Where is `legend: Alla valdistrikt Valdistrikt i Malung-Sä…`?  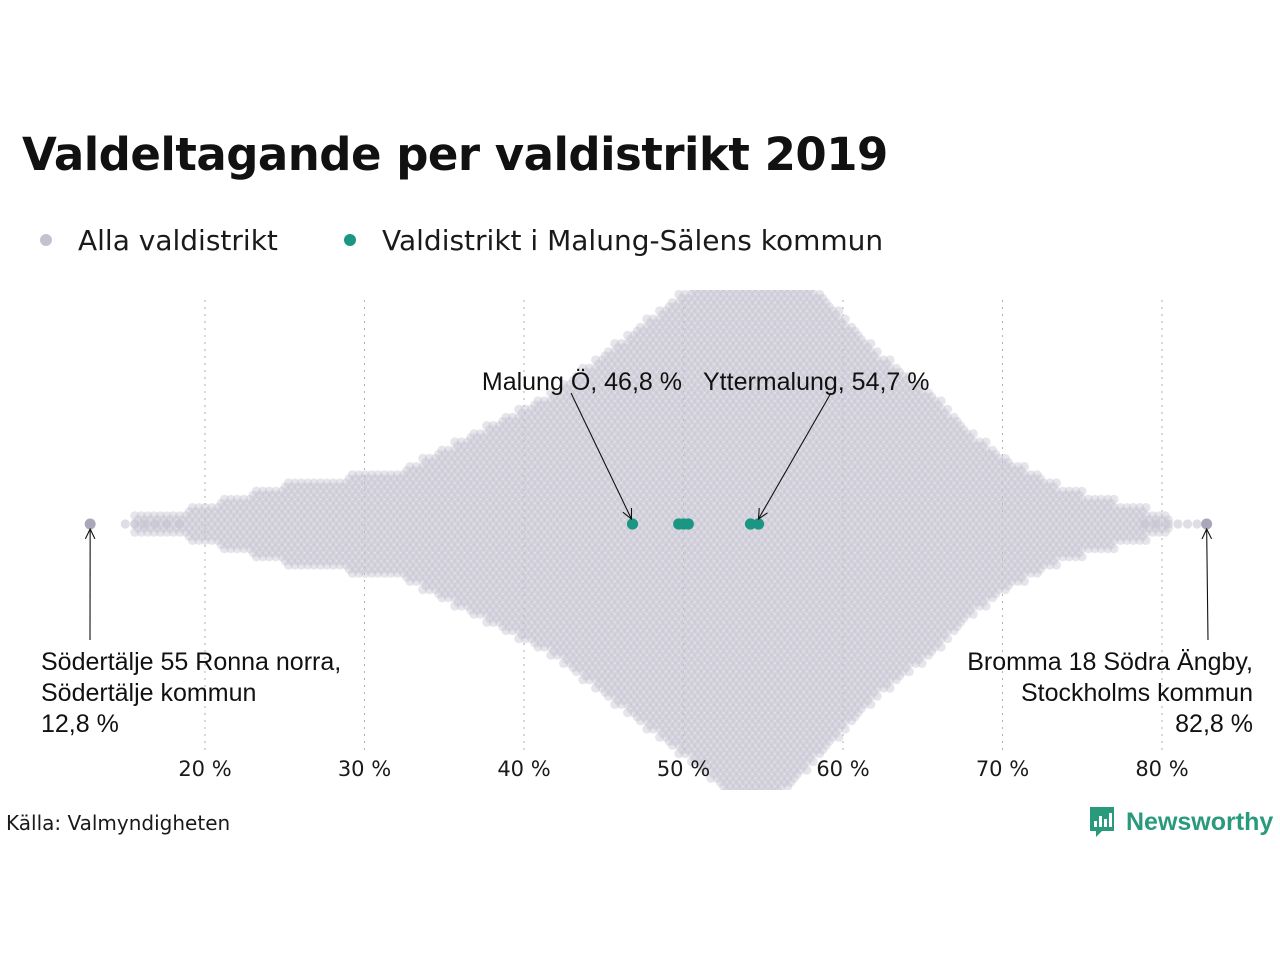
legend: Alla valdistrikt Valdistrikt i Malung-Sä… is located at coordinates (540, 240).